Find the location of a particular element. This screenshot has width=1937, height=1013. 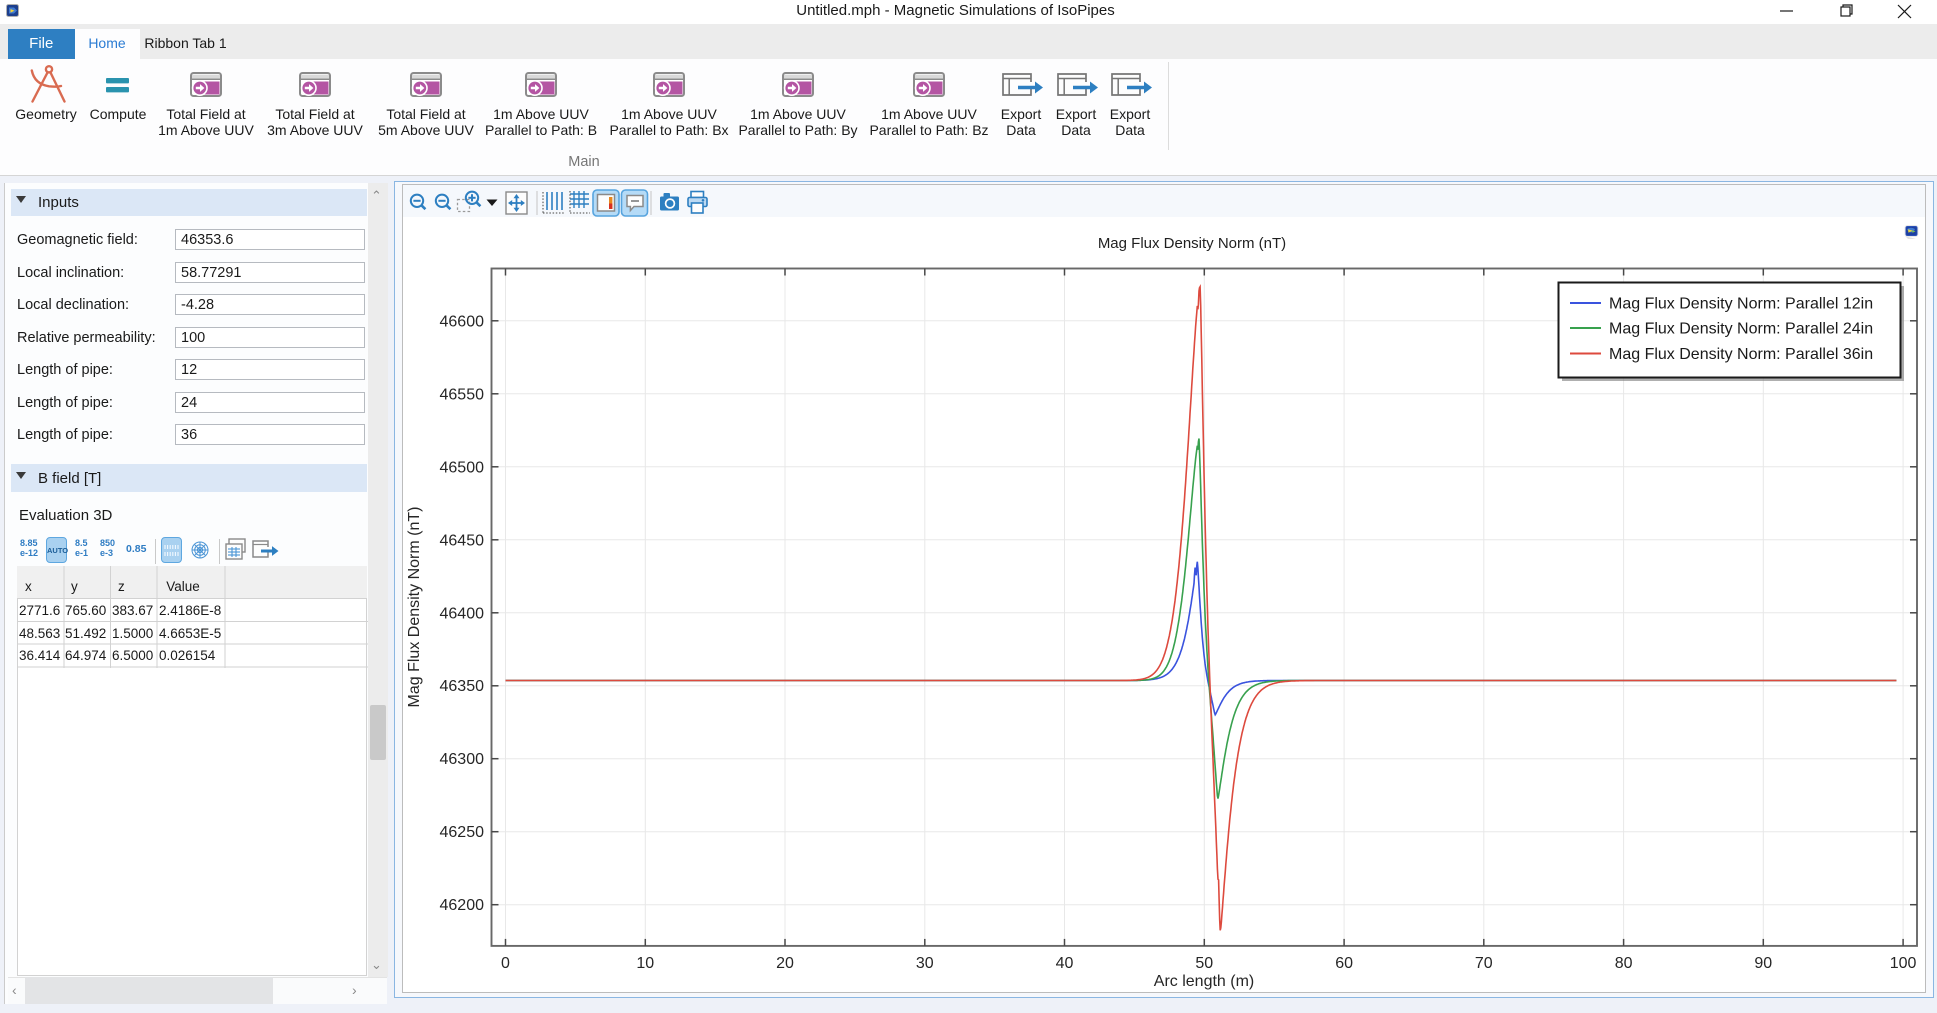

svg-text: 46450 is located at coordinates (462, 540).